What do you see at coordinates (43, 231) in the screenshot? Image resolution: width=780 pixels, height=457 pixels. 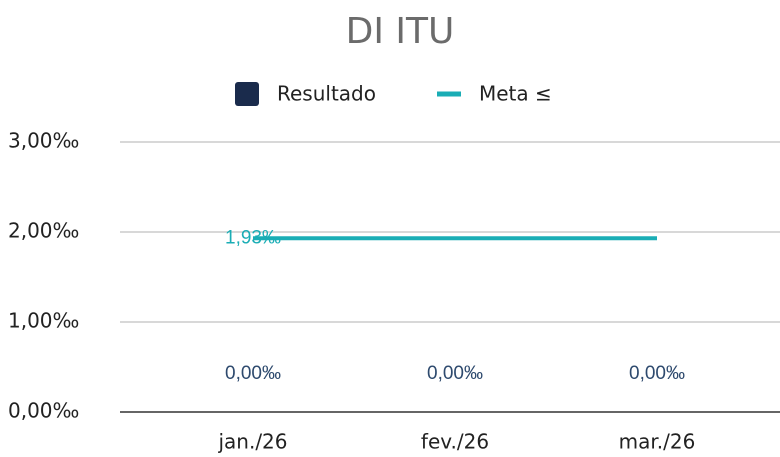 I see `y-tick-label: 2,00‰` at bounding box center [43, 231].